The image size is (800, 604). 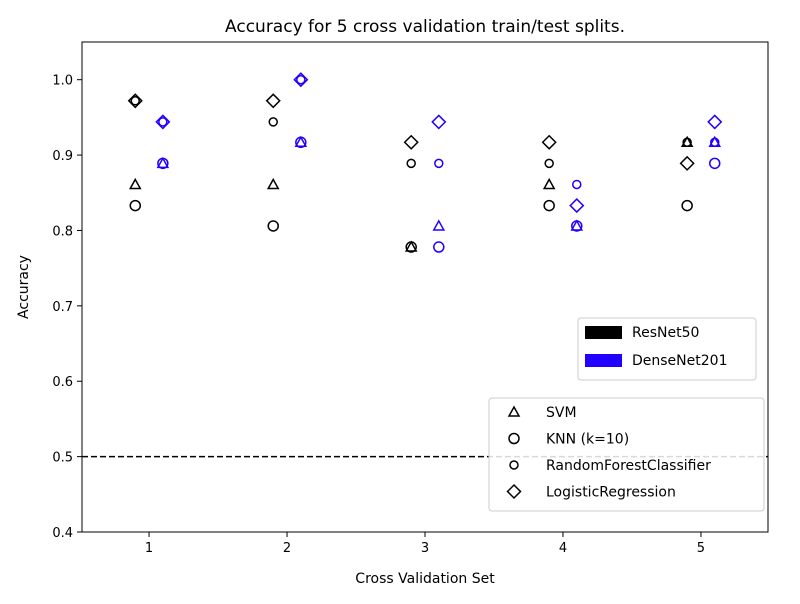 What do you see at coordinates (679, 361) in the screenshot?
I see `legend-label: DenseNet201` at bounding box center [679, 361].